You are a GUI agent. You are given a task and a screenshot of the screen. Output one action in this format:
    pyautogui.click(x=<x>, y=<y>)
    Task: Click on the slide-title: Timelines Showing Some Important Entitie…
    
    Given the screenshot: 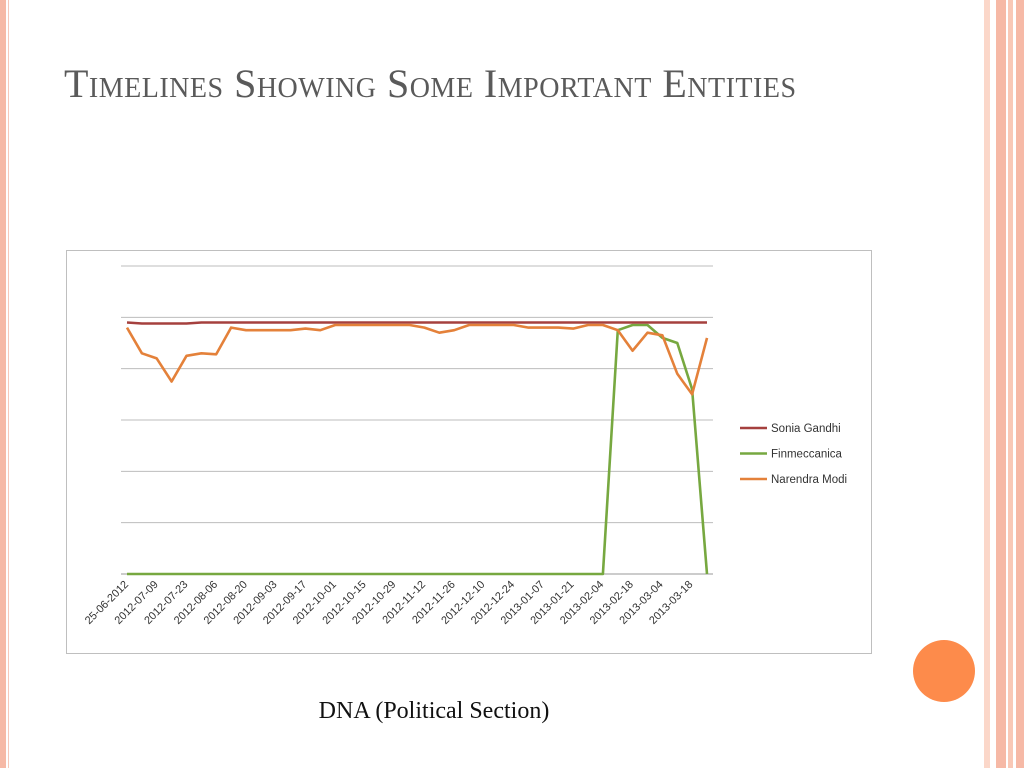 What is the action you would take?
    pyautogui.click(x=430, y=83)
    